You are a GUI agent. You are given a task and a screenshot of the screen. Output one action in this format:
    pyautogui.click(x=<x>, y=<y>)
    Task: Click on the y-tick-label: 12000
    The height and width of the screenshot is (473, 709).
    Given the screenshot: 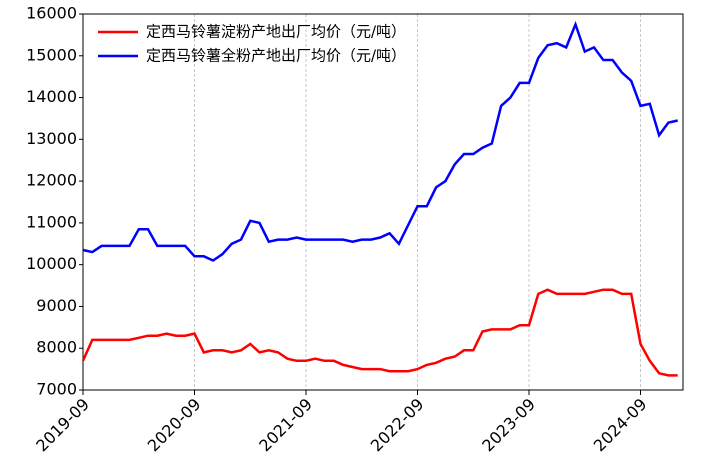 What is the action you would take?
    pyautogui.click(x=51, y=180)
    